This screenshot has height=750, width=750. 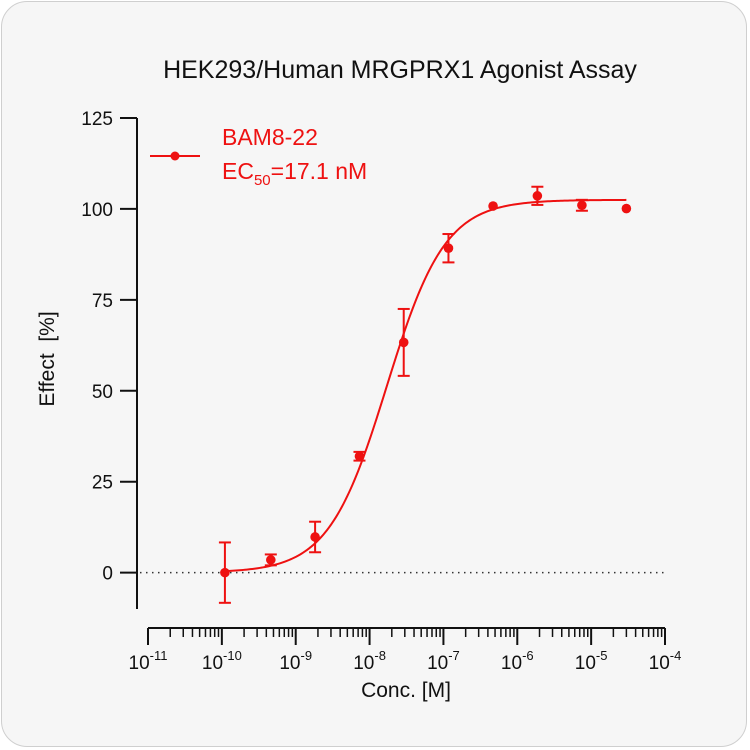 I want to click on x-tick-label: 10⁻⁶, so click(x=517, y=661).